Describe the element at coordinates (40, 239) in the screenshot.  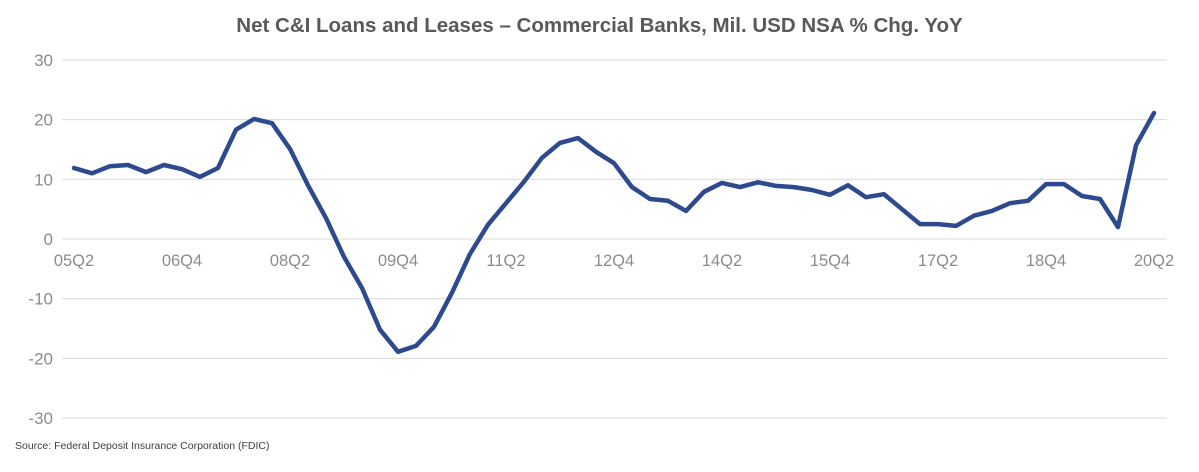
I see `y-axis-tick-labels: 30 20 10 0 -10 -20 -30` at that location.